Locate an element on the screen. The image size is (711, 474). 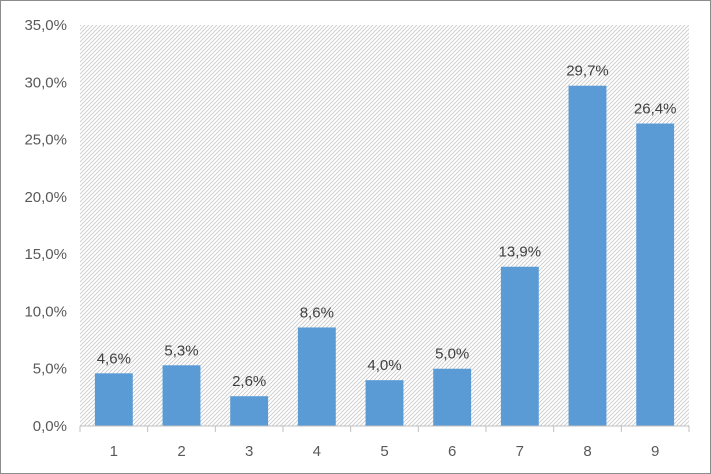
y-tick-label: 30,0% is located at coordinates (45, 82).